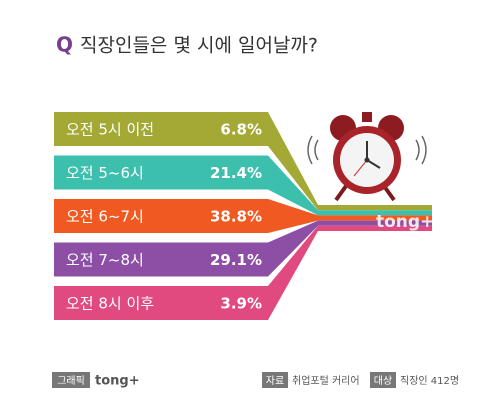 The width and height of the screenshot is (480, 412). Describe the element at coordinates (236, 173) in the screenshot. I see `value-label: 21.4%` at that location.